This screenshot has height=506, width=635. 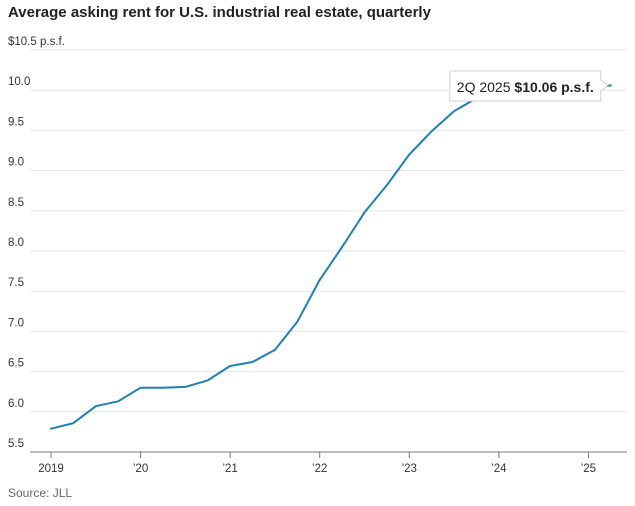 What do you see at coordinates (16, 203) in the screenshot?
I see `y-tick-label: 8.5` at bounding box center [16, 203].